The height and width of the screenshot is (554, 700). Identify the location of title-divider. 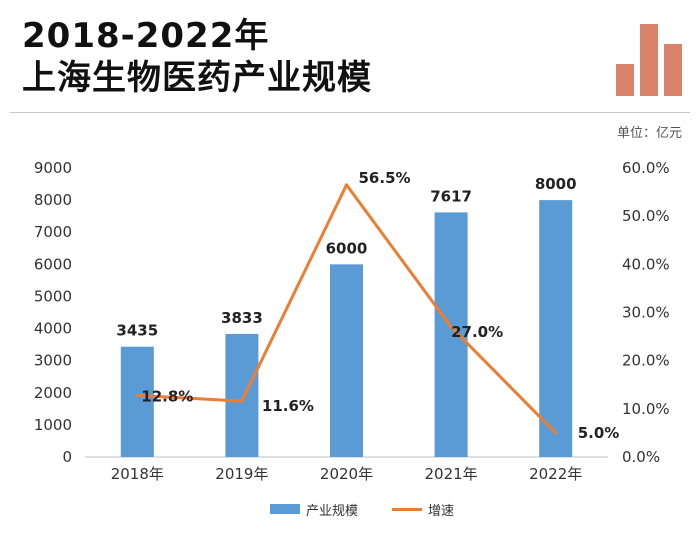
(350, 112).